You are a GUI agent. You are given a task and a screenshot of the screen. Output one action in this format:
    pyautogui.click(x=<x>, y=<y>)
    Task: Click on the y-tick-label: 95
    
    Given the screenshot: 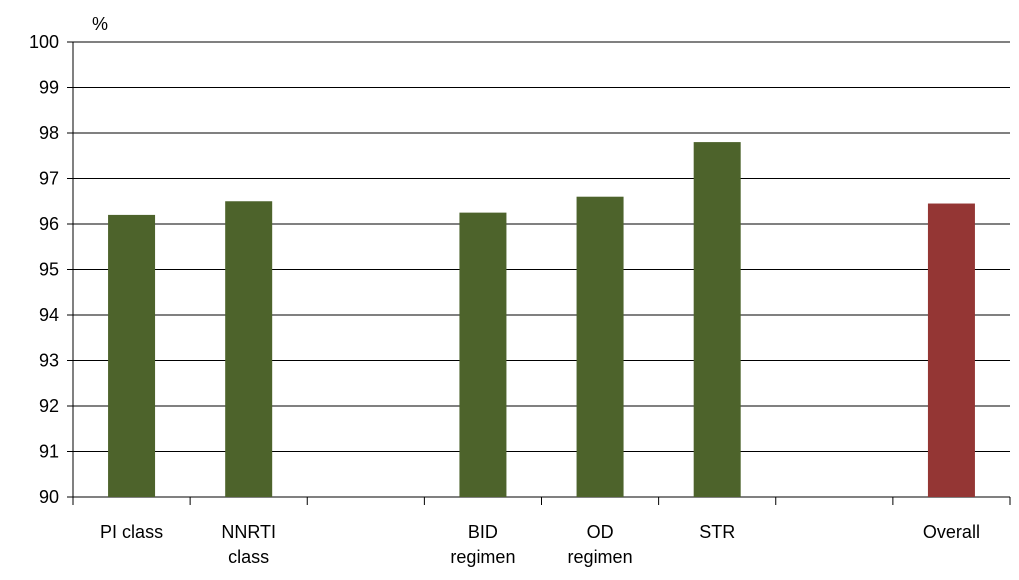 What is the action you would take?
    pyautogui.click(x=49, y=270)
    